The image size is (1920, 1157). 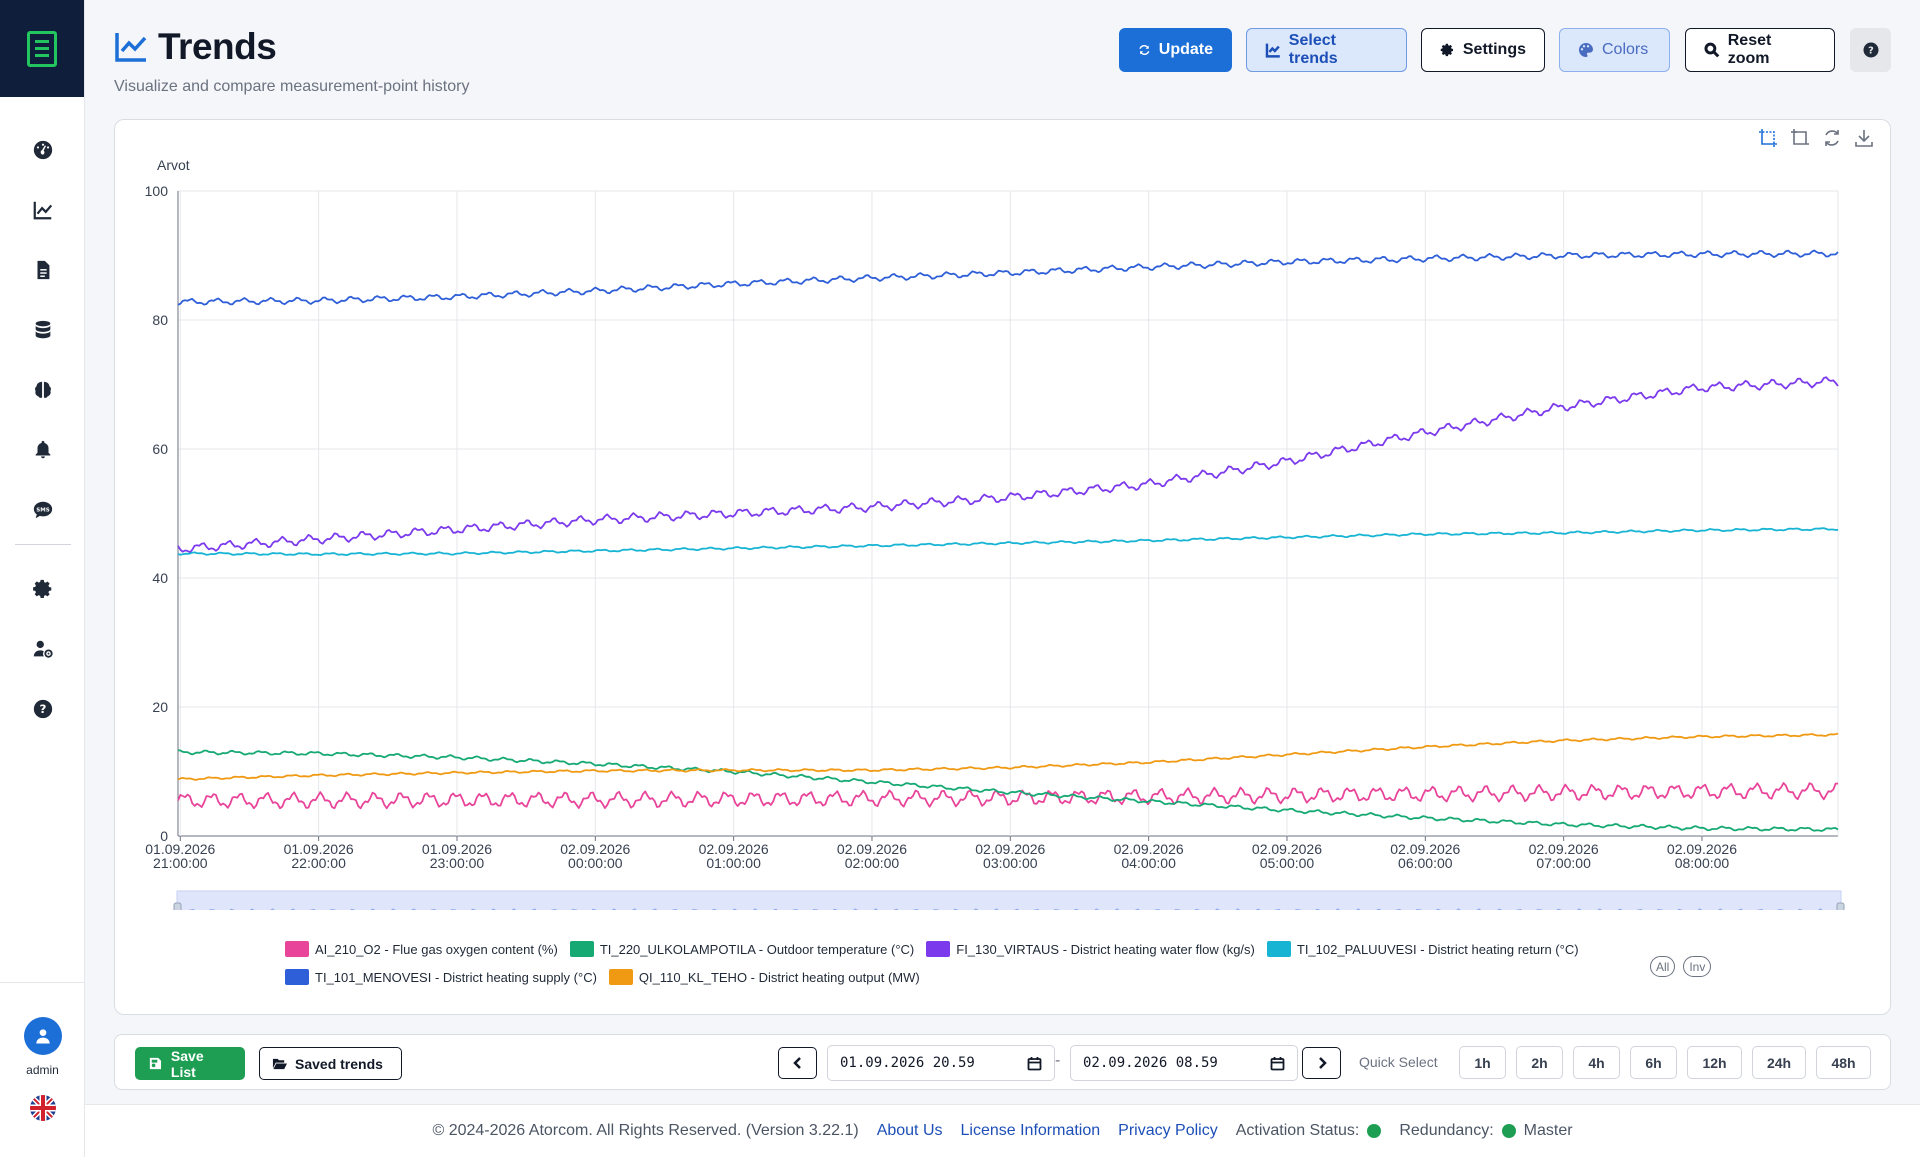 I want to click on database-icon, so click(x=42, y=329).